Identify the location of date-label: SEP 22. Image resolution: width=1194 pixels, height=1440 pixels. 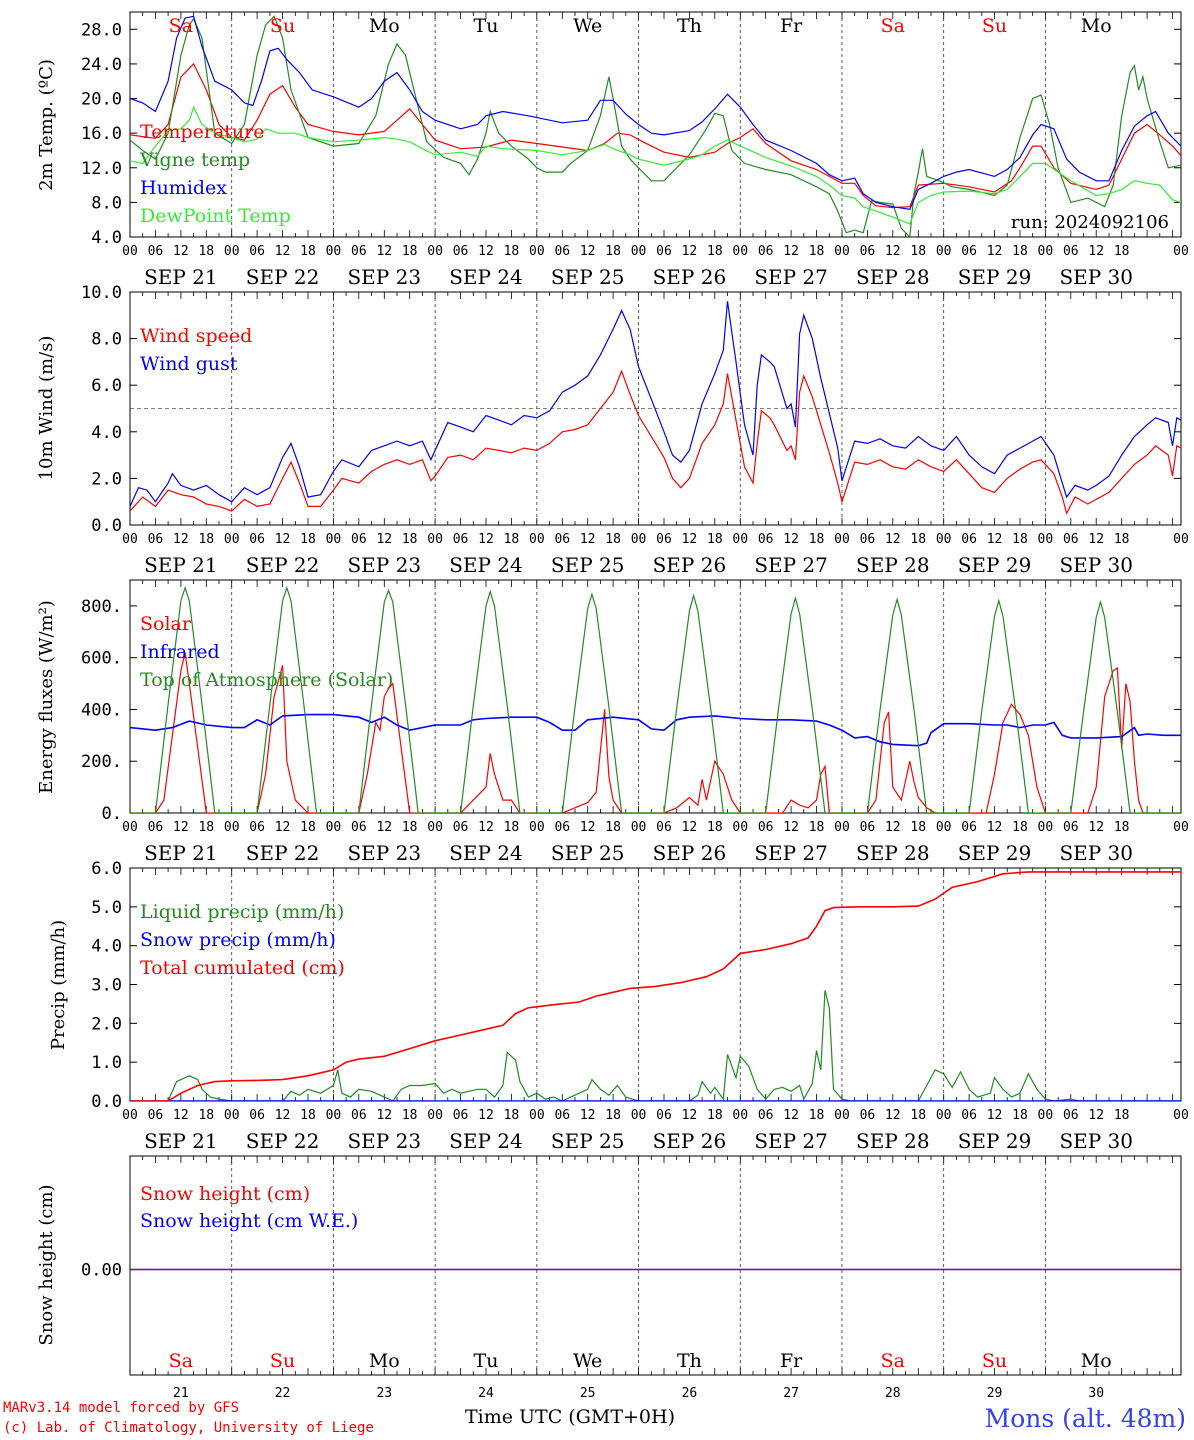
(283, 1141).